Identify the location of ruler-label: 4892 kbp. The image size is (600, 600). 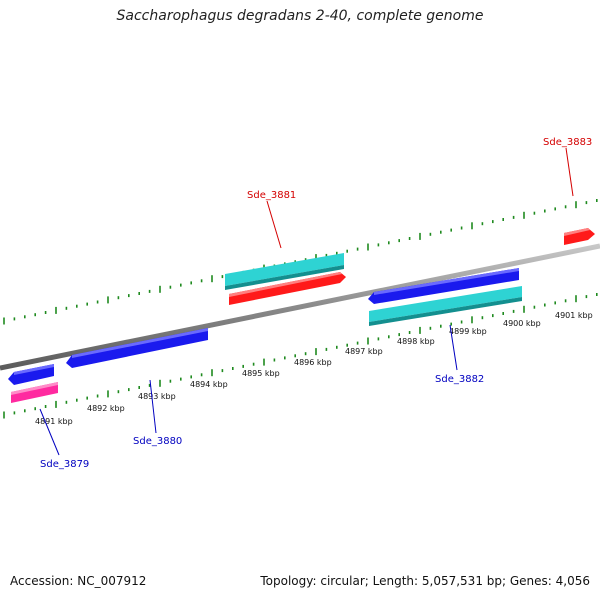
(106, 408).